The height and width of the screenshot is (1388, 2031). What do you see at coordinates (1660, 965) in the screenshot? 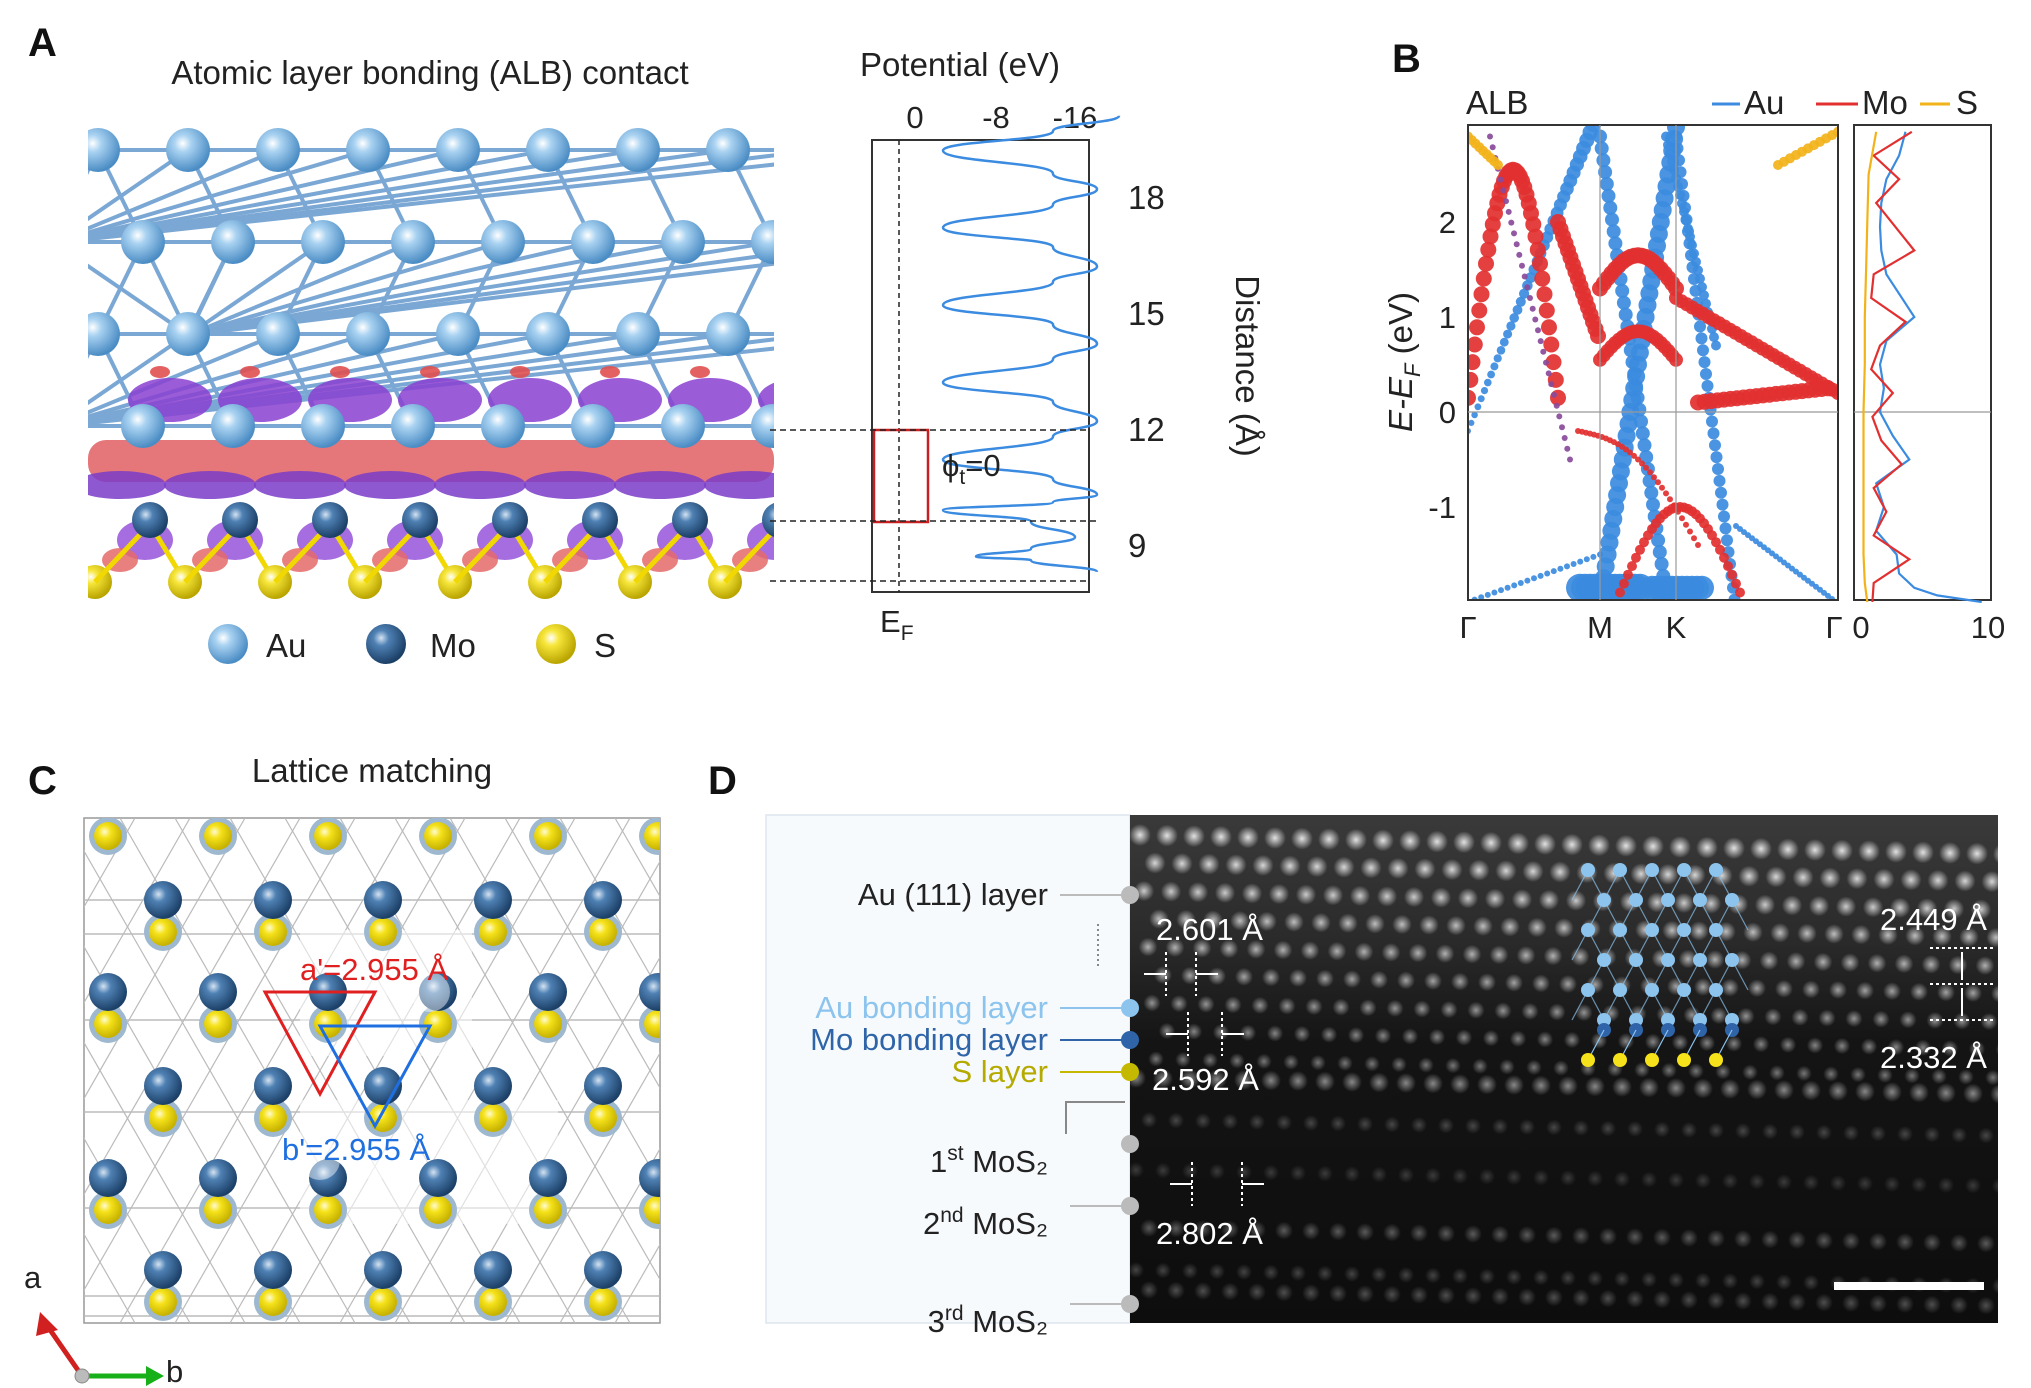
I see `stem-structure-overlay` at bounding box center [1660, 965].